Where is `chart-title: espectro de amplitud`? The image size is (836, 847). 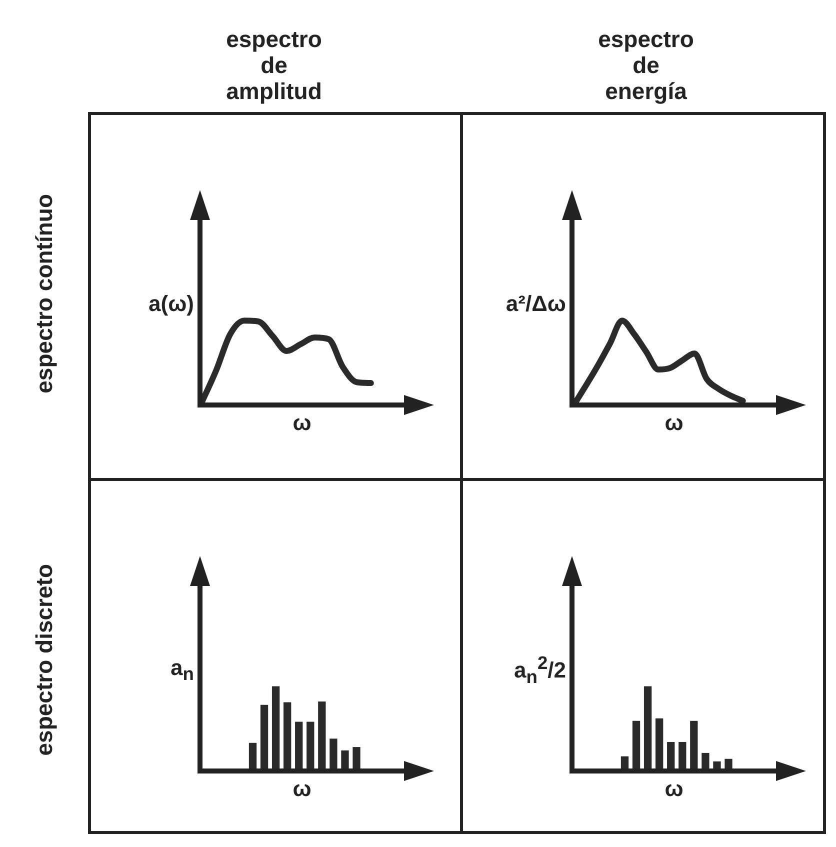
chart-title: espectro de amplitud is located at coordinates (274, 66).